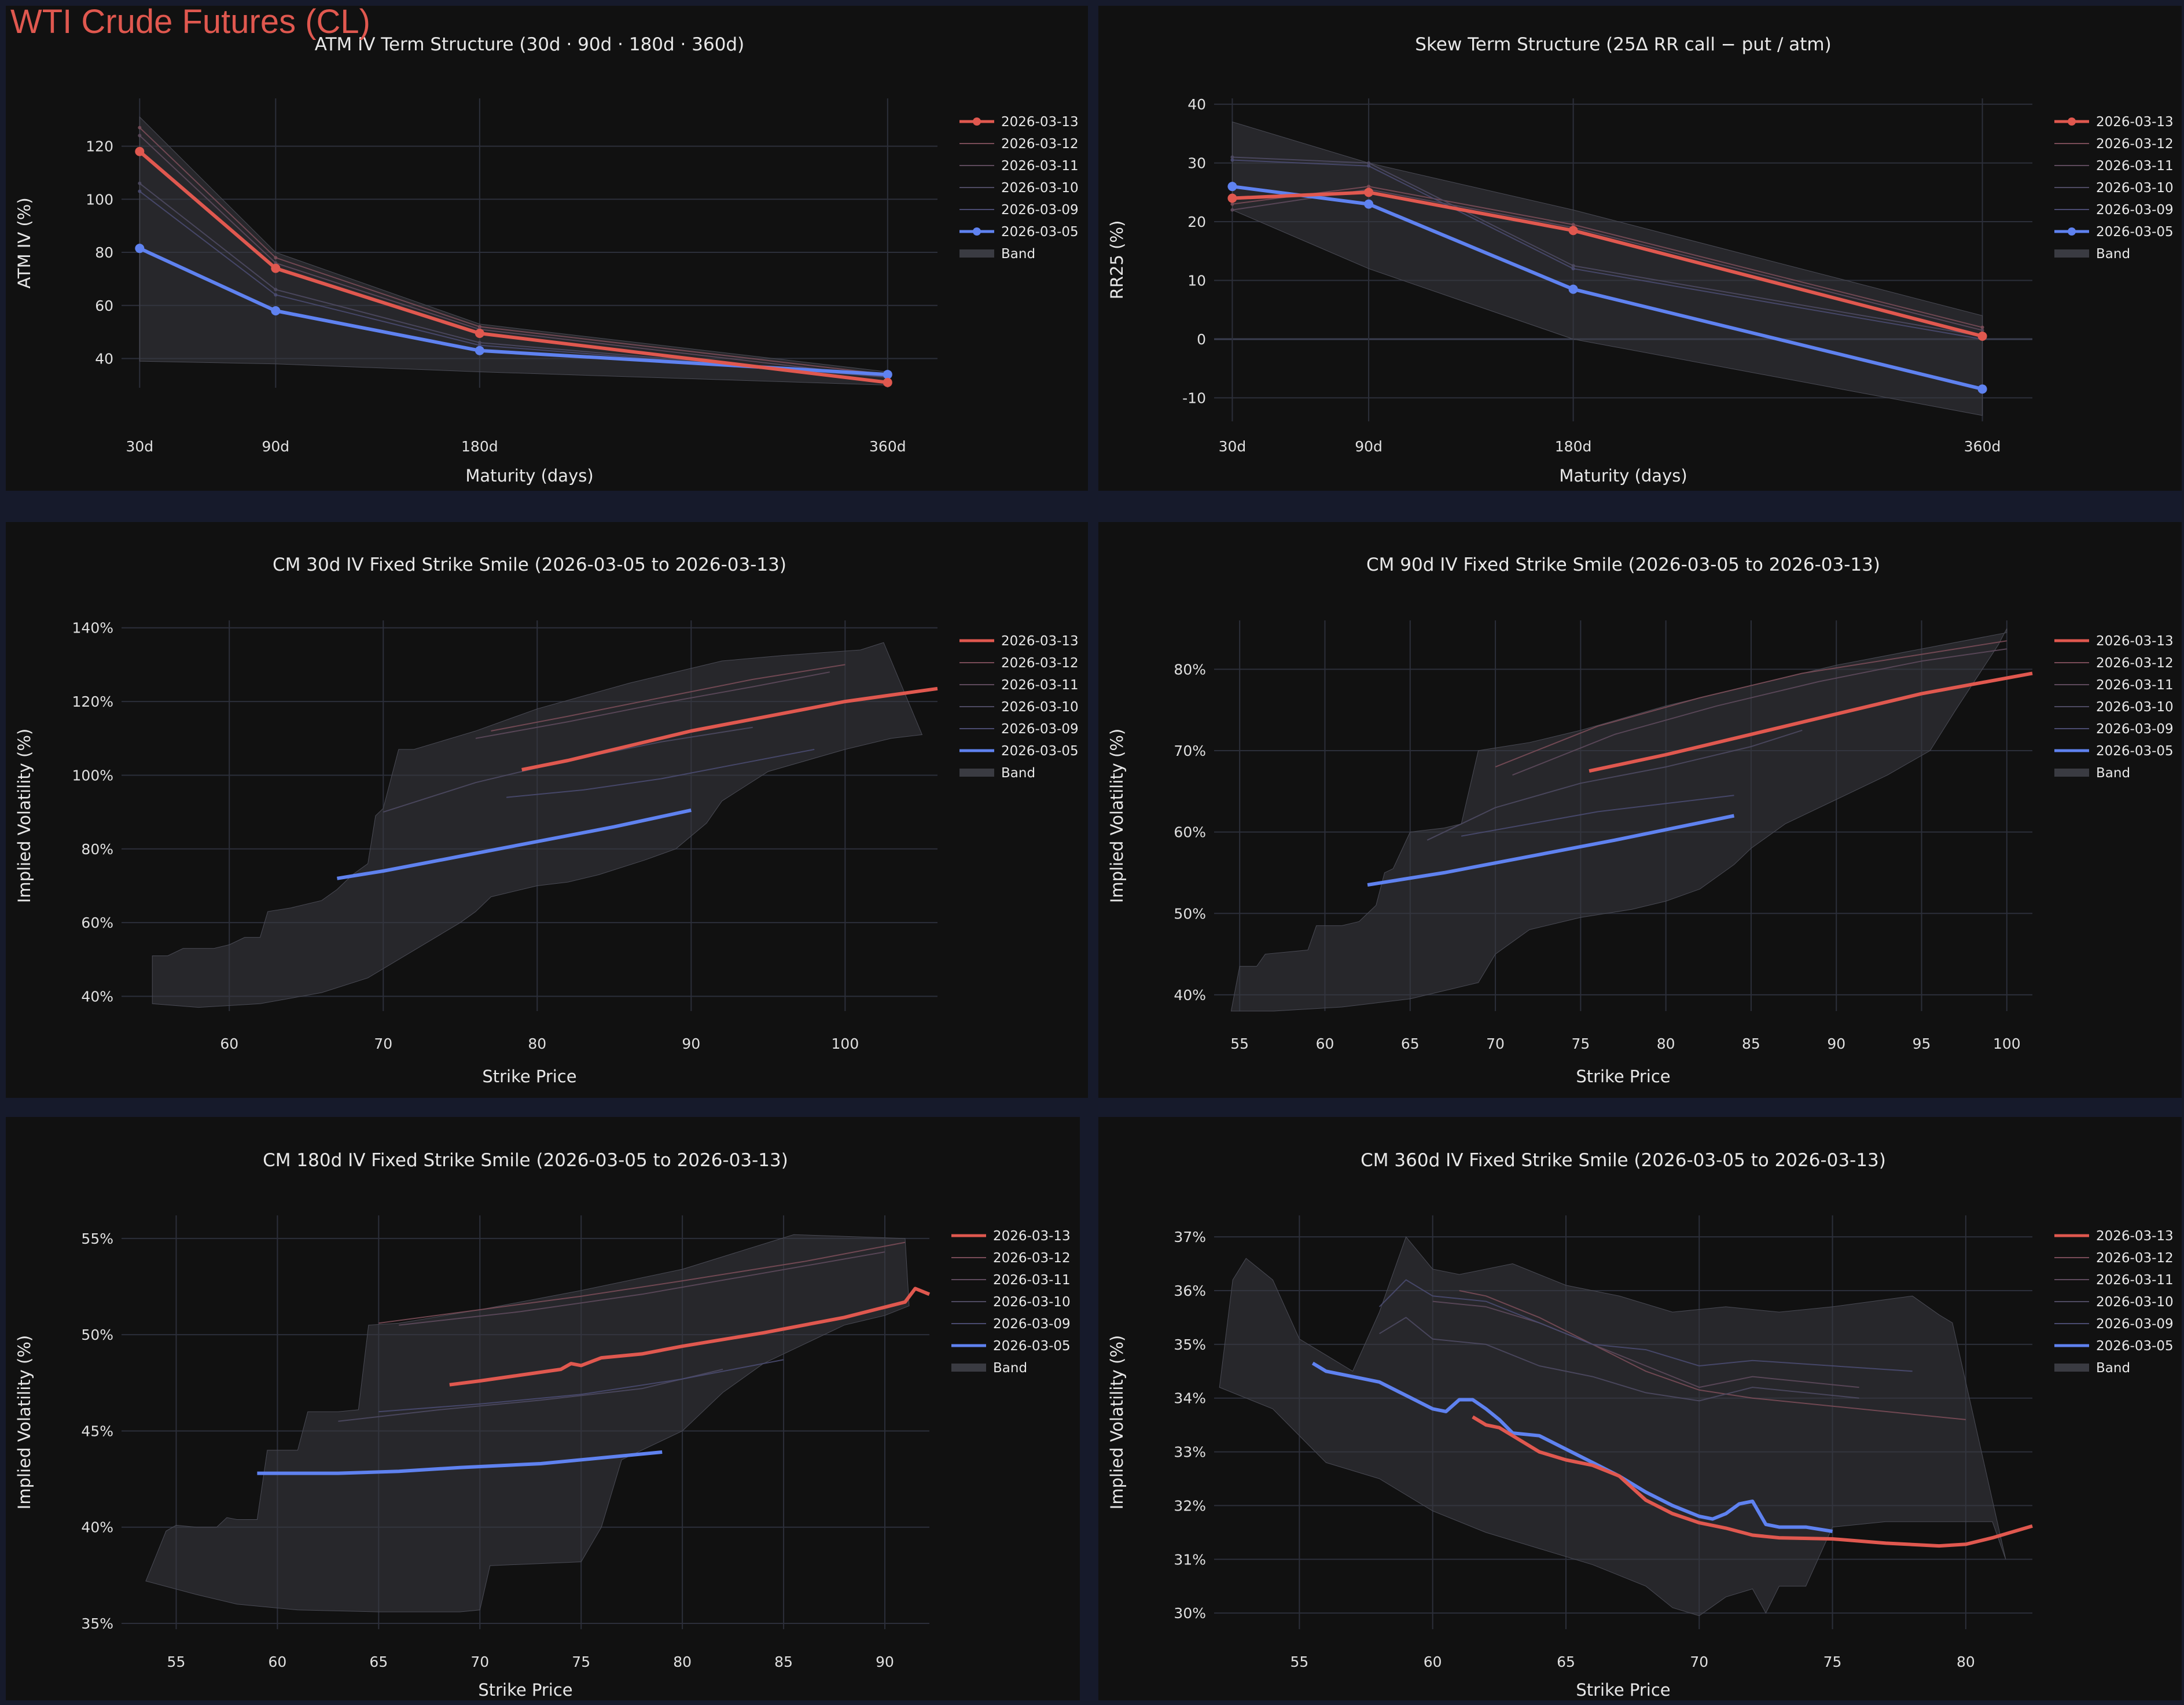 The height and width of the screenshot is (1705, 2184). What do you see at coordinates (97, 922) in the screenshot?
I see `y-tick-label: 60%` at bounding box center [97, 922].